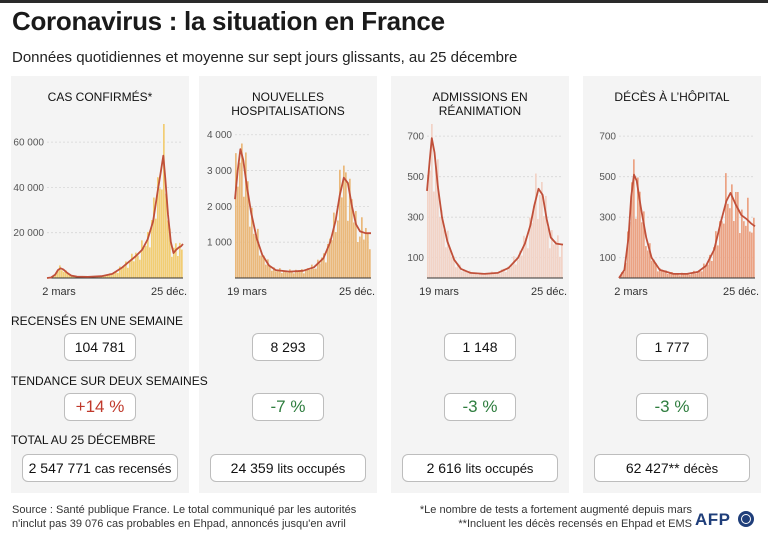  What do you see at coordinates (288, 407) in the screenshot?
I see `trend-badge: -7 %` at bounding box center [288, 407].